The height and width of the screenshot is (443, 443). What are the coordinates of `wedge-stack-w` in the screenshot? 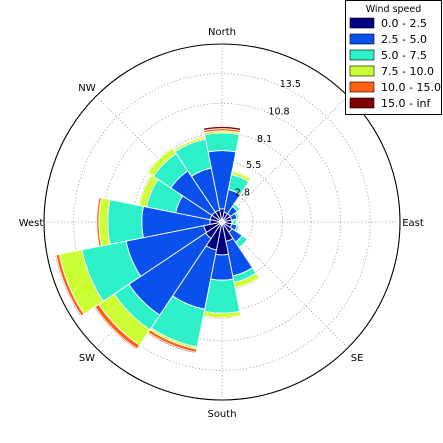 It's located at (159, 222).